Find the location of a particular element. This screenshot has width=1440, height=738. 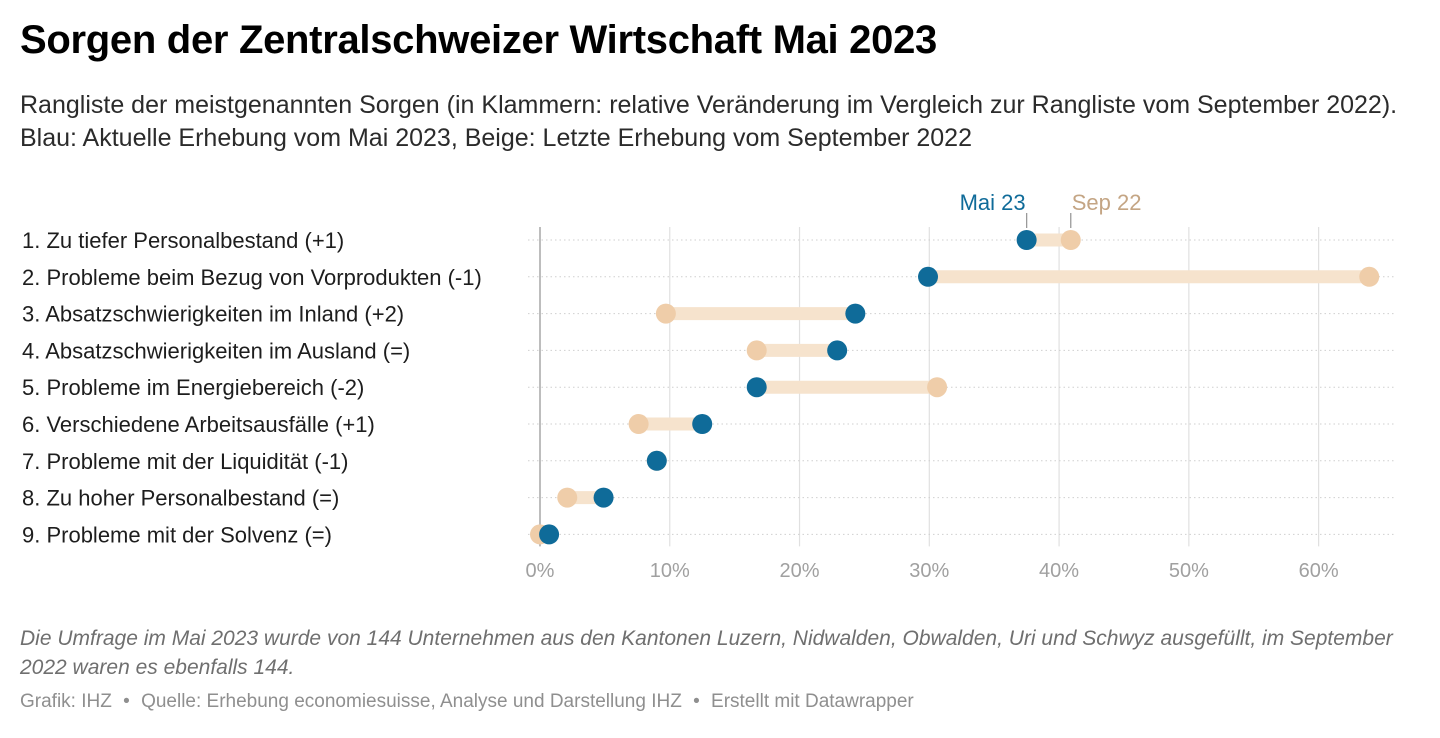

row-label: 3. Absatzschwierigkeiten im Inland (+2) is located at coordinates (213, 314).